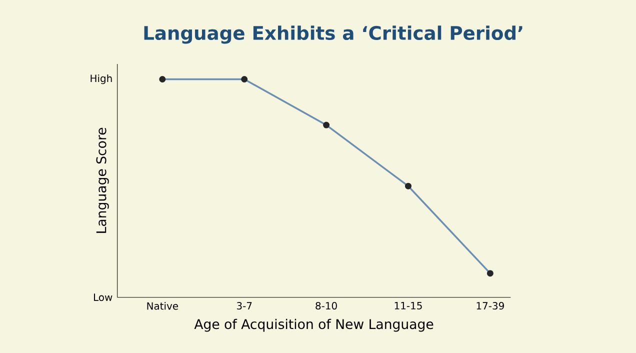  What do you see at coordinates (408, 306) in the screenshot?
I see `x-tick-label: 11-15` at bounding box center [408, 306].